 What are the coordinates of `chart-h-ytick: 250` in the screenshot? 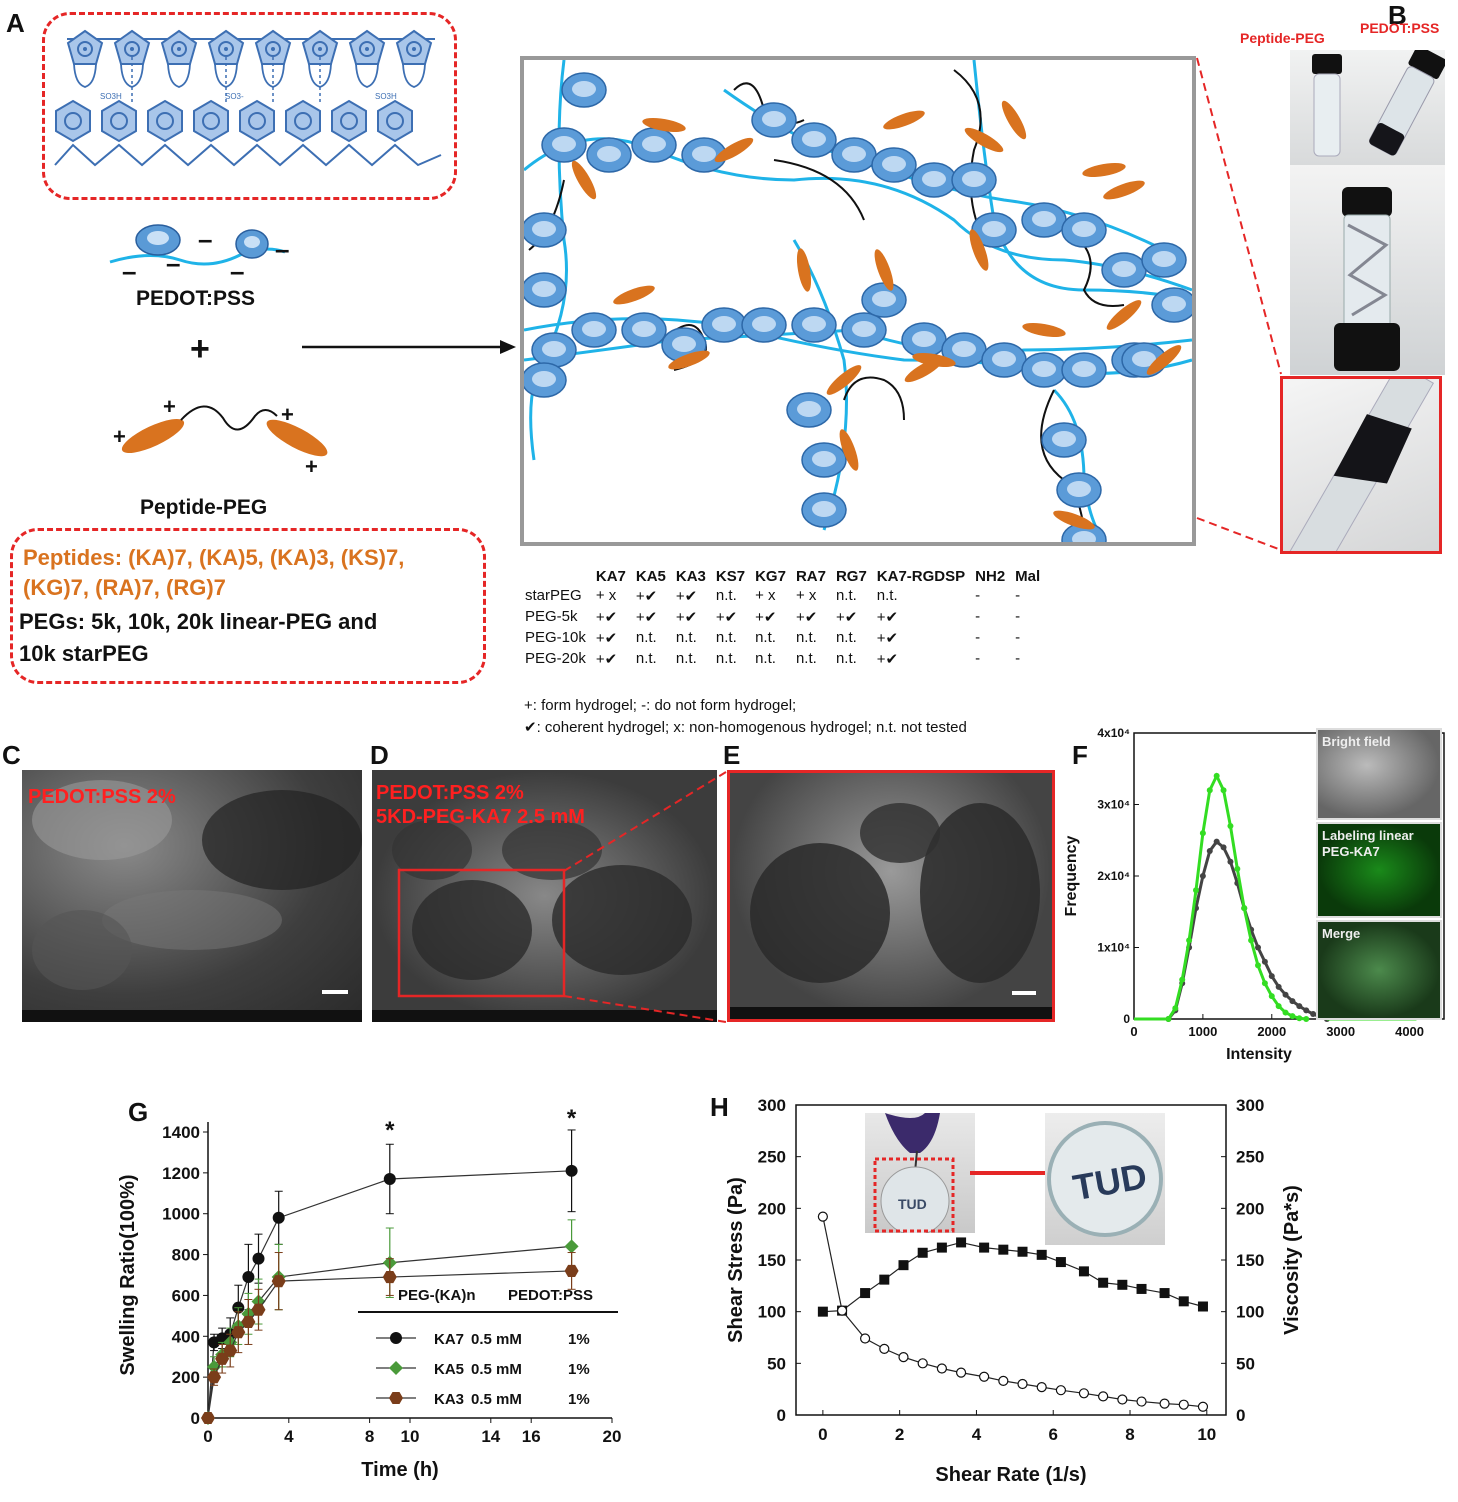 It's located at (772, 1157).